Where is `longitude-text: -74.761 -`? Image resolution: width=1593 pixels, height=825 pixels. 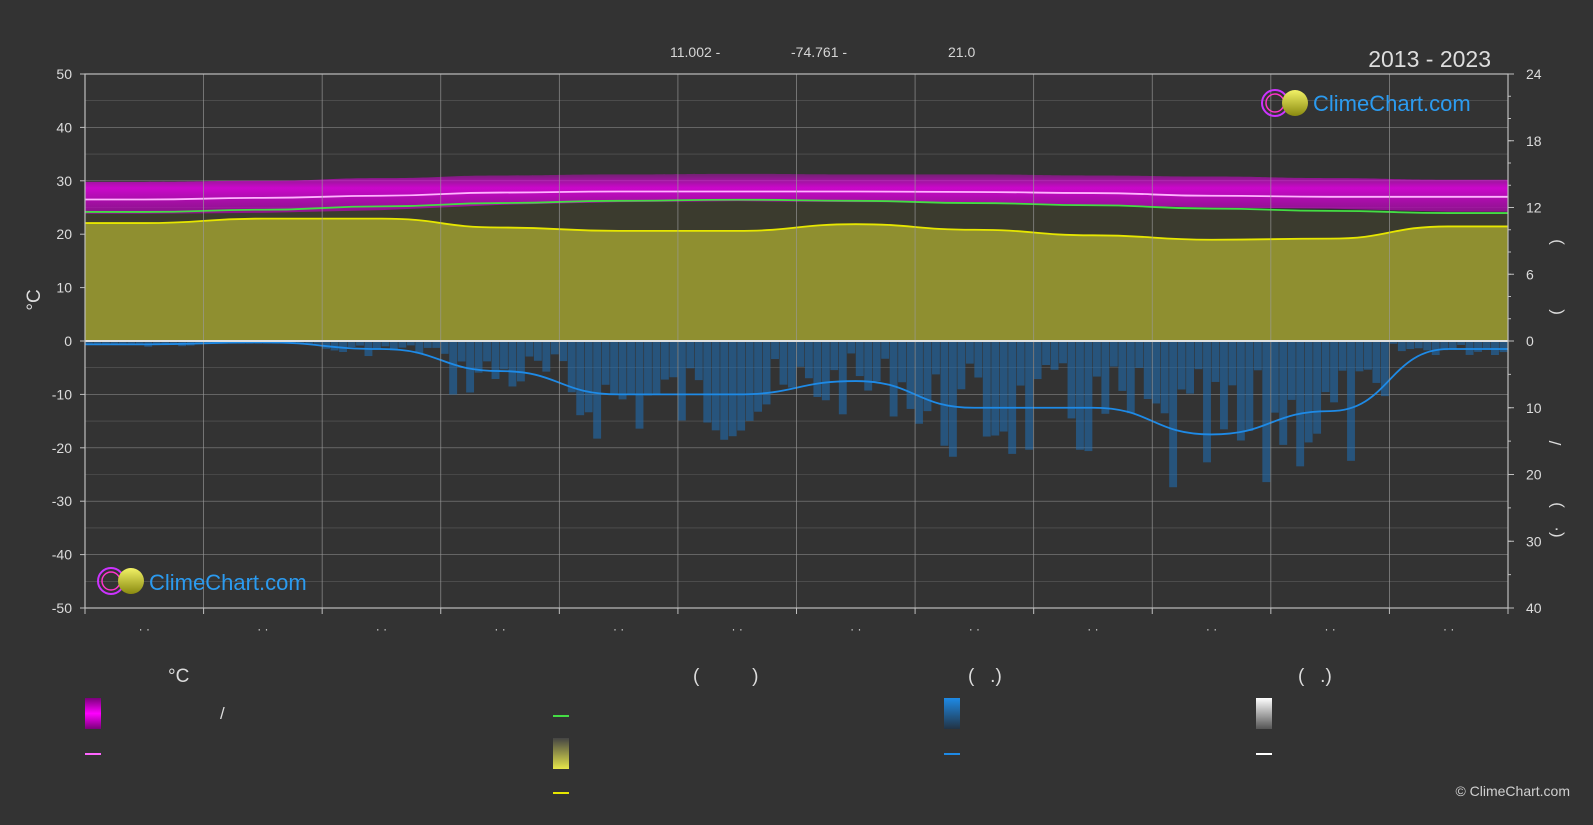
longitude-text: -74.761 - is located at coordinates (819, 52).